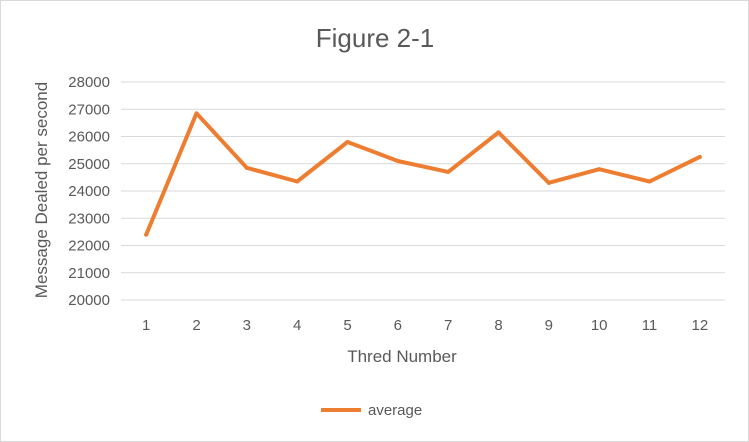 This screenshot has width=749, height=442. I want to click on x-tick-label: 12, so click(699, 325).